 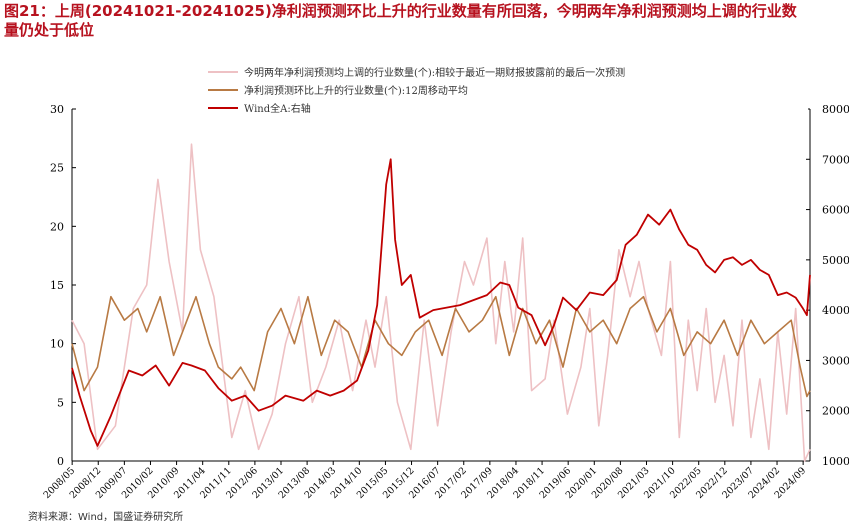 I want to click on right-tick-label: 8000, so click(x=835, y=109).